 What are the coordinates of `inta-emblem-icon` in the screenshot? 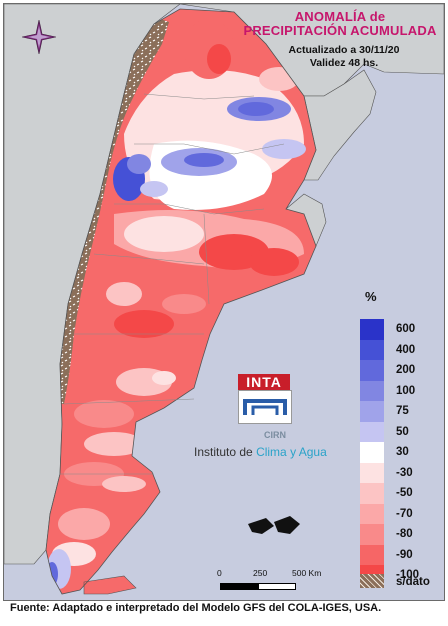 It's located at (265, 407).